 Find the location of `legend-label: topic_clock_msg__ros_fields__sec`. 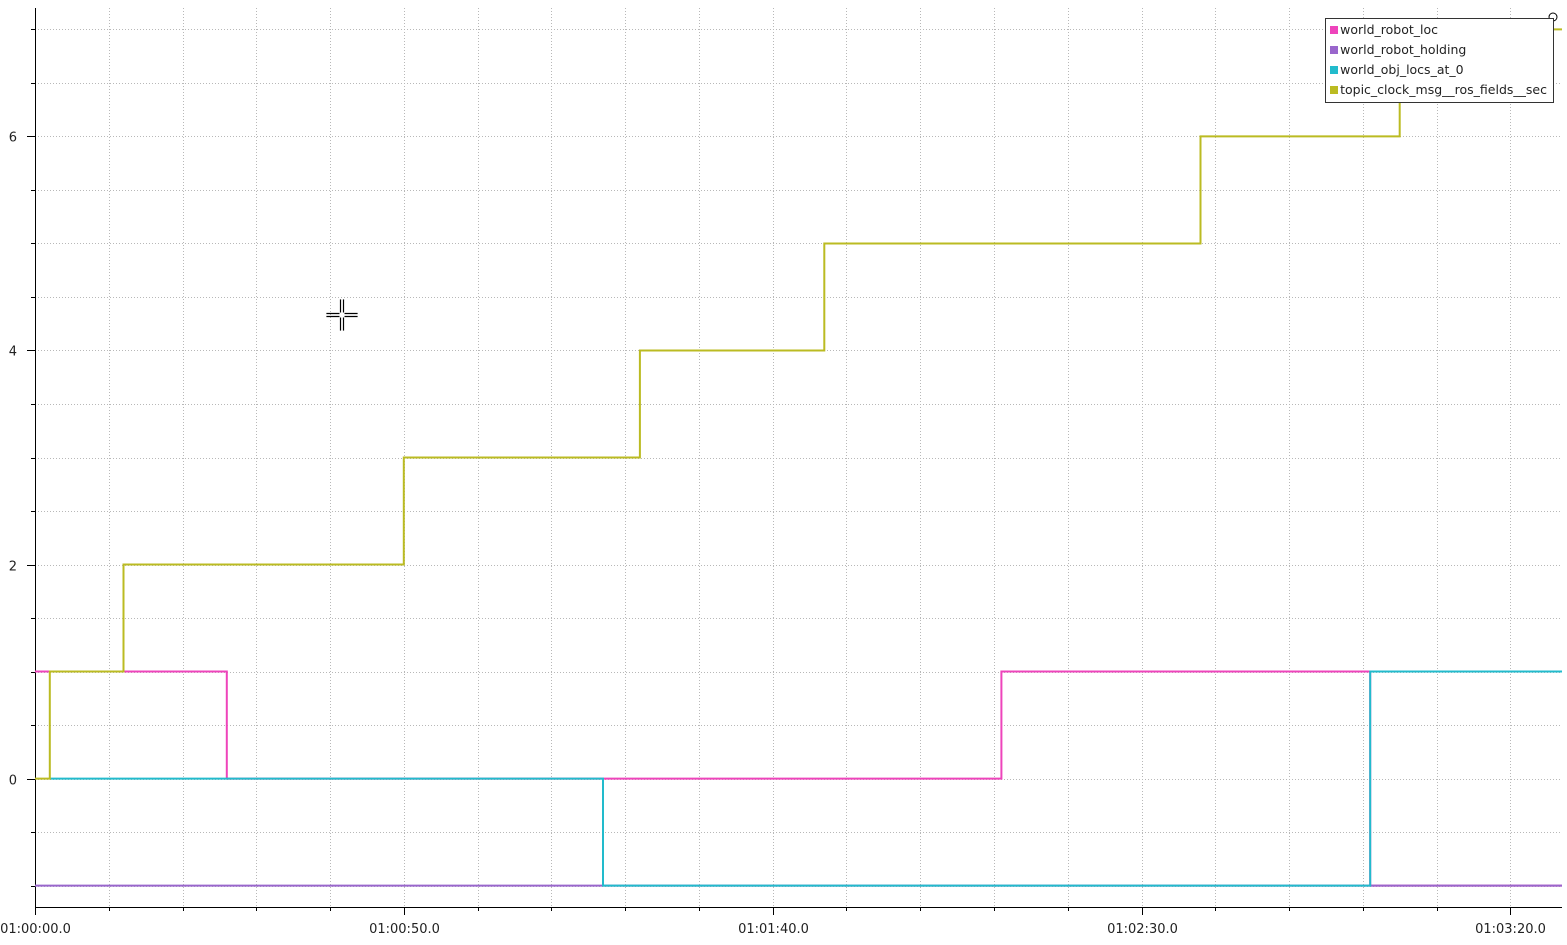

legend-label: topic_clock_msg__ros_fields__sec is located at coordinates (1443, 89).